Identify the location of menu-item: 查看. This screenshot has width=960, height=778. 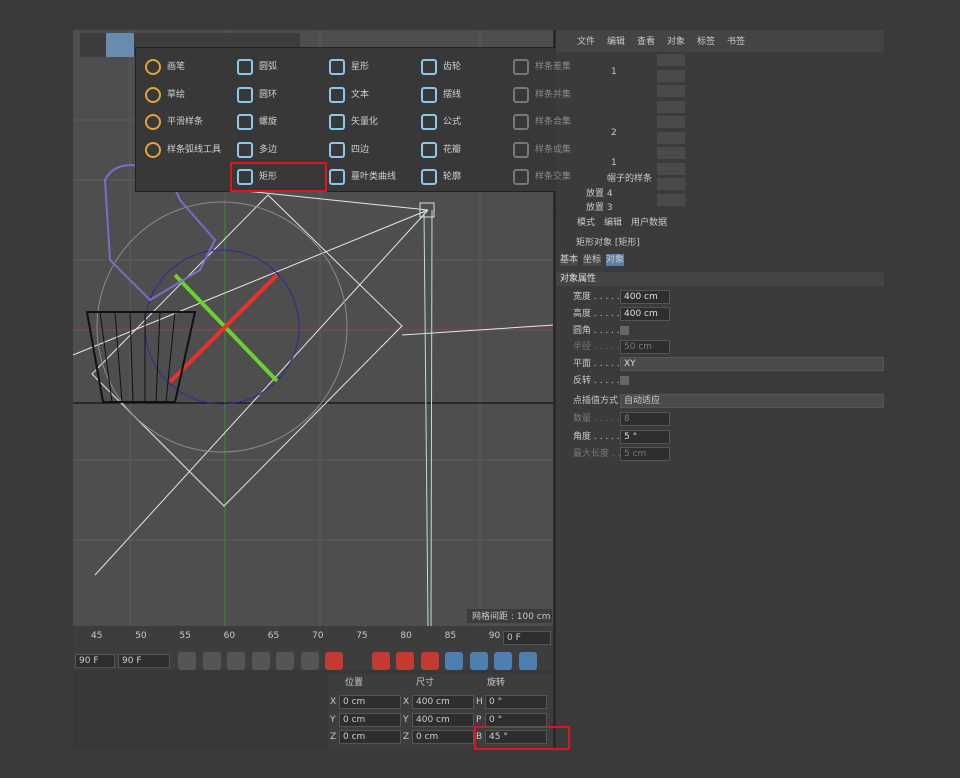
(646, 42).